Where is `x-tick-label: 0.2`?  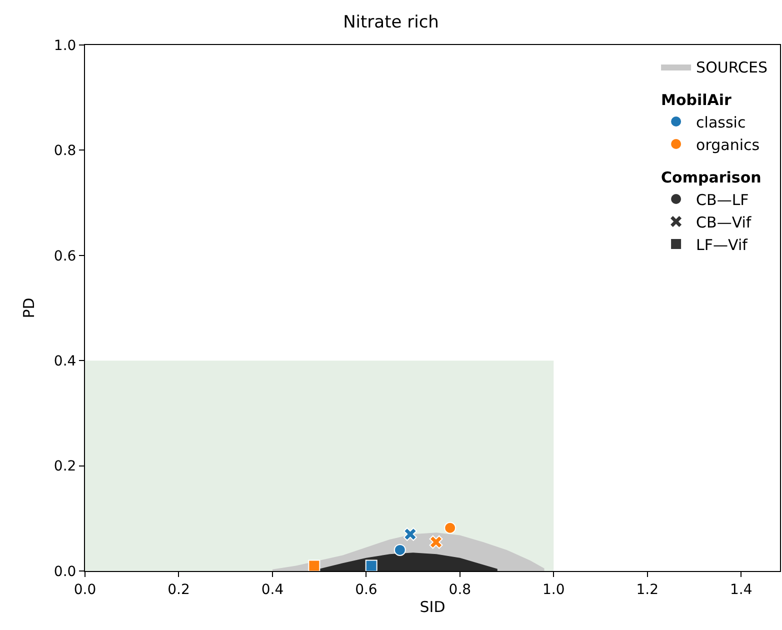
x-tick-label: 0.2 is located at coordinates (179, 590).